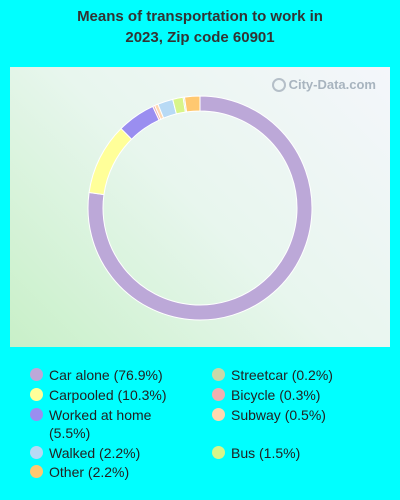 The width and height of the screenshot is (400, 500). What do you see at coordinates (266, 453) in the screenshot?
I see `legend-label: Bus (1.5%)` at bounding box center [266, 453].